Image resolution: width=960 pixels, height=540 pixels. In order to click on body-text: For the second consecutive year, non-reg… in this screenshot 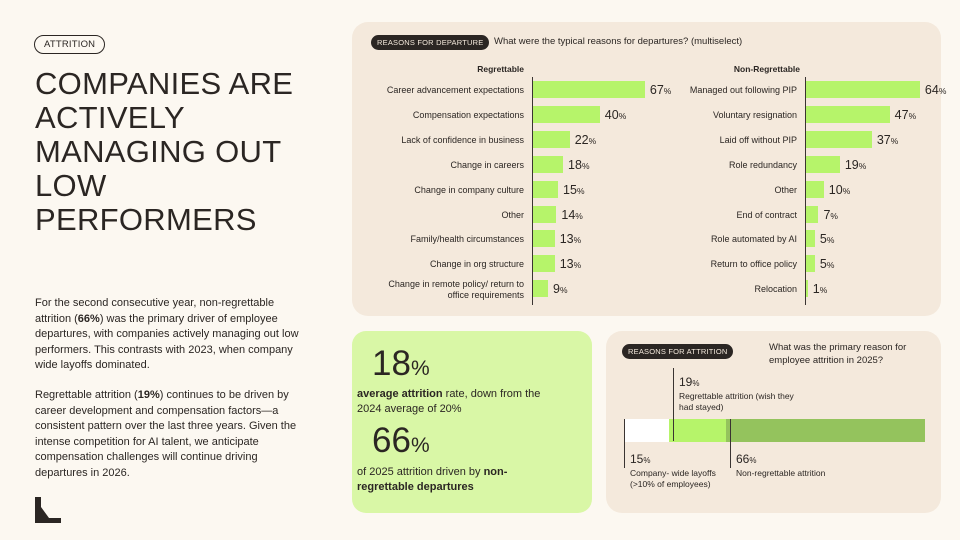, I will do `click(172, 389)`.